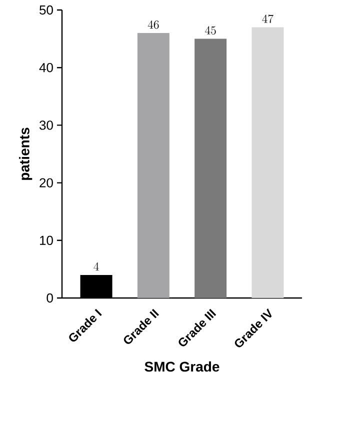 Image resolution: width=350 pixels, height=428 pixels. I want to click on y-tick-label: 20, so click(46, 183).